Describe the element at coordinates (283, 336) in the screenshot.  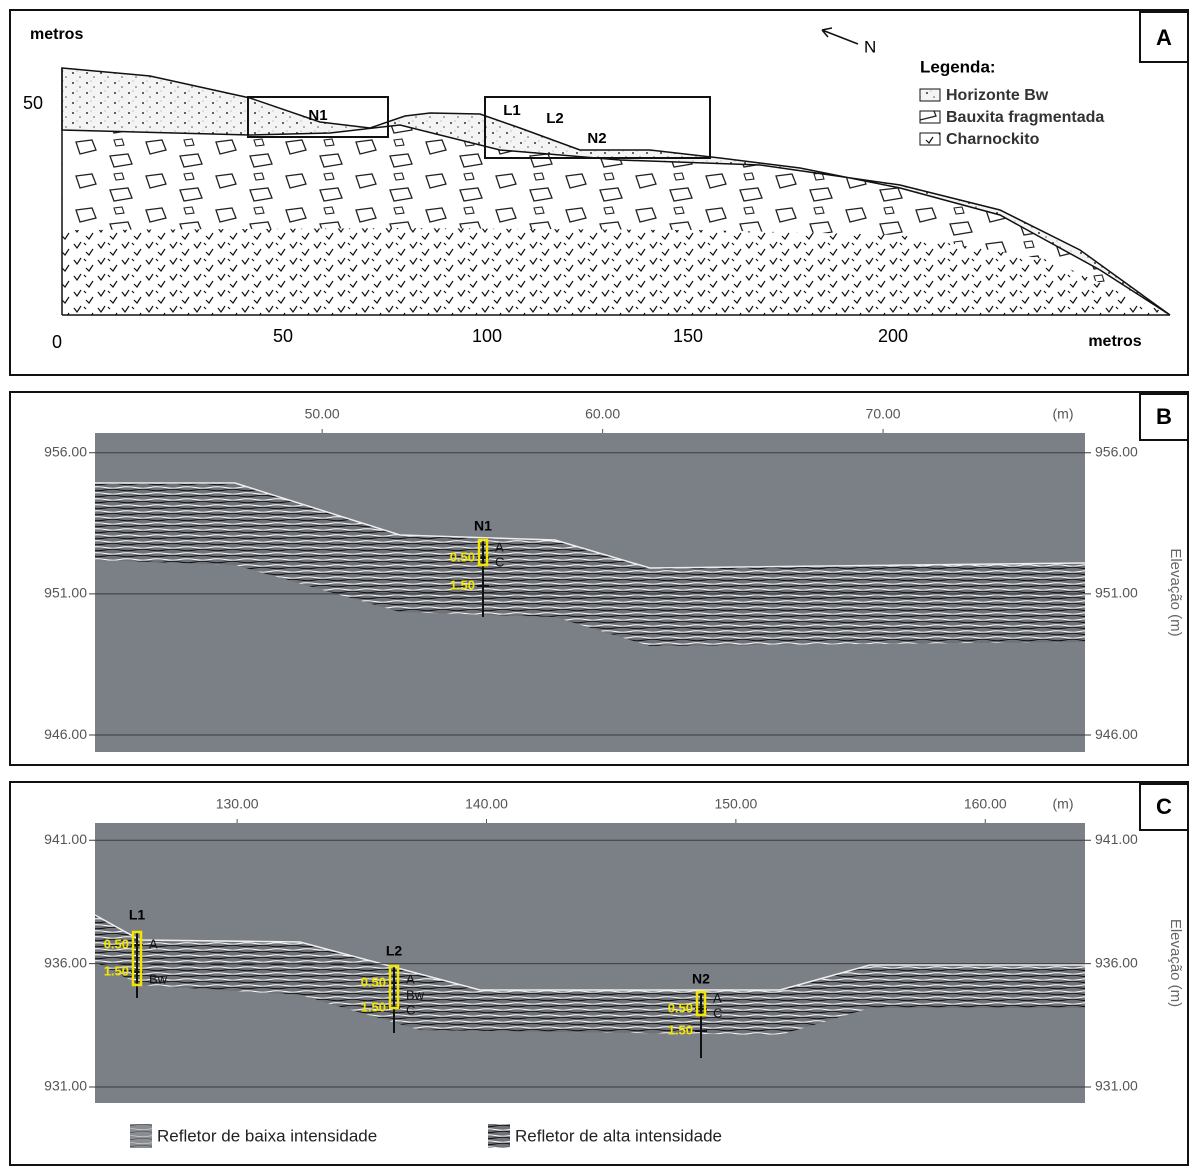
I see `x-tick-label: 50` at that location.